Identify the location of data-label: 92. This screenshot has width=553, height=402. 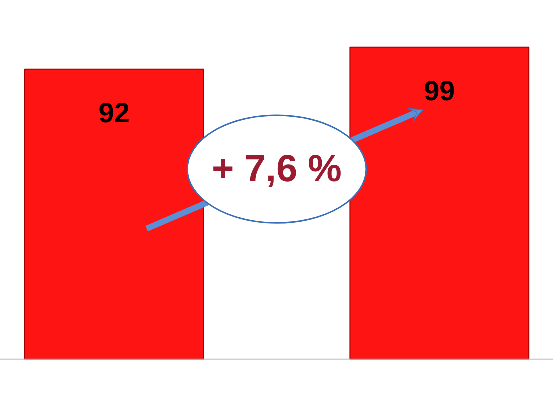
(114, 112).